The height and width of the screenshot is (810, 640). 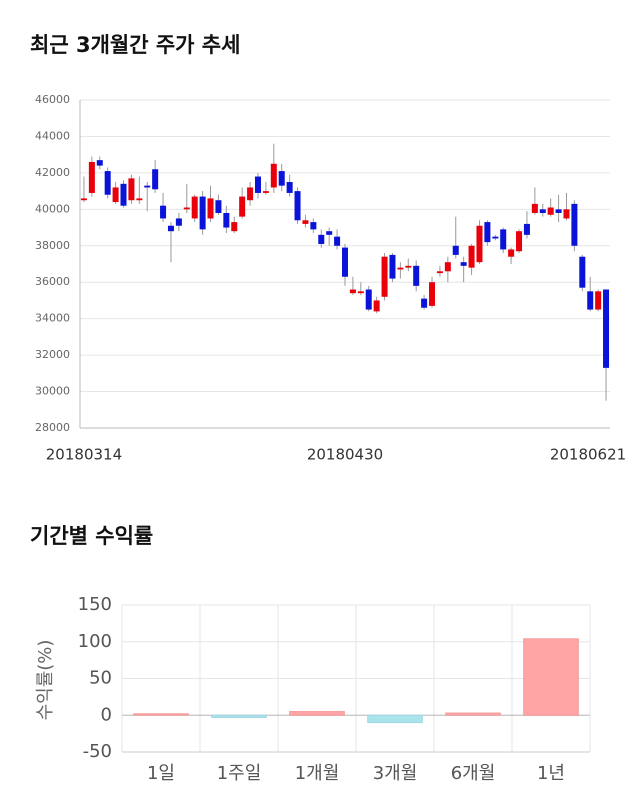 I want to click on y-tick-label: 42000, so click(x=52, y=172).